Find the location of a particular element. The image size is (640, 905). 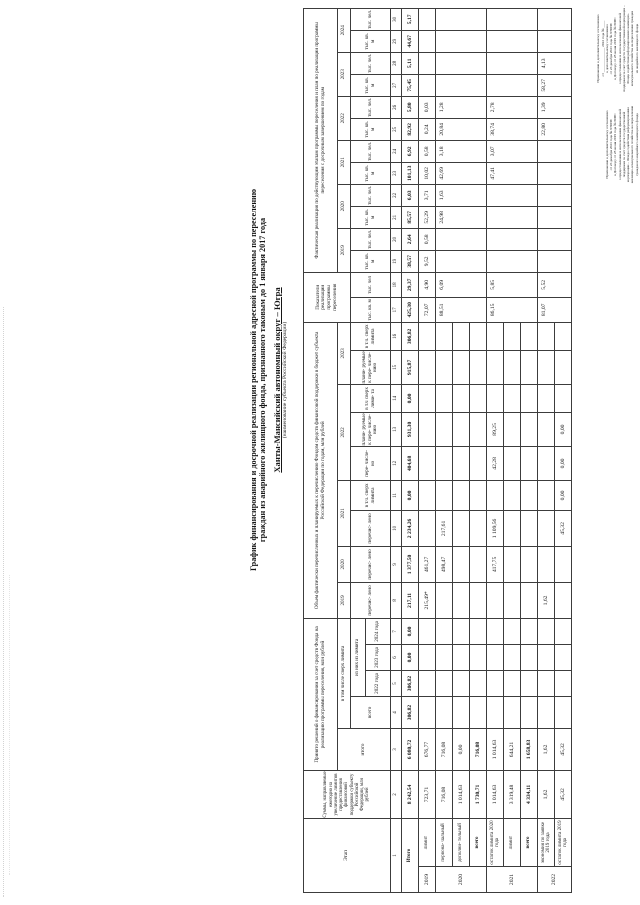

table-cell: 24 is located at coordinates (396, 151).